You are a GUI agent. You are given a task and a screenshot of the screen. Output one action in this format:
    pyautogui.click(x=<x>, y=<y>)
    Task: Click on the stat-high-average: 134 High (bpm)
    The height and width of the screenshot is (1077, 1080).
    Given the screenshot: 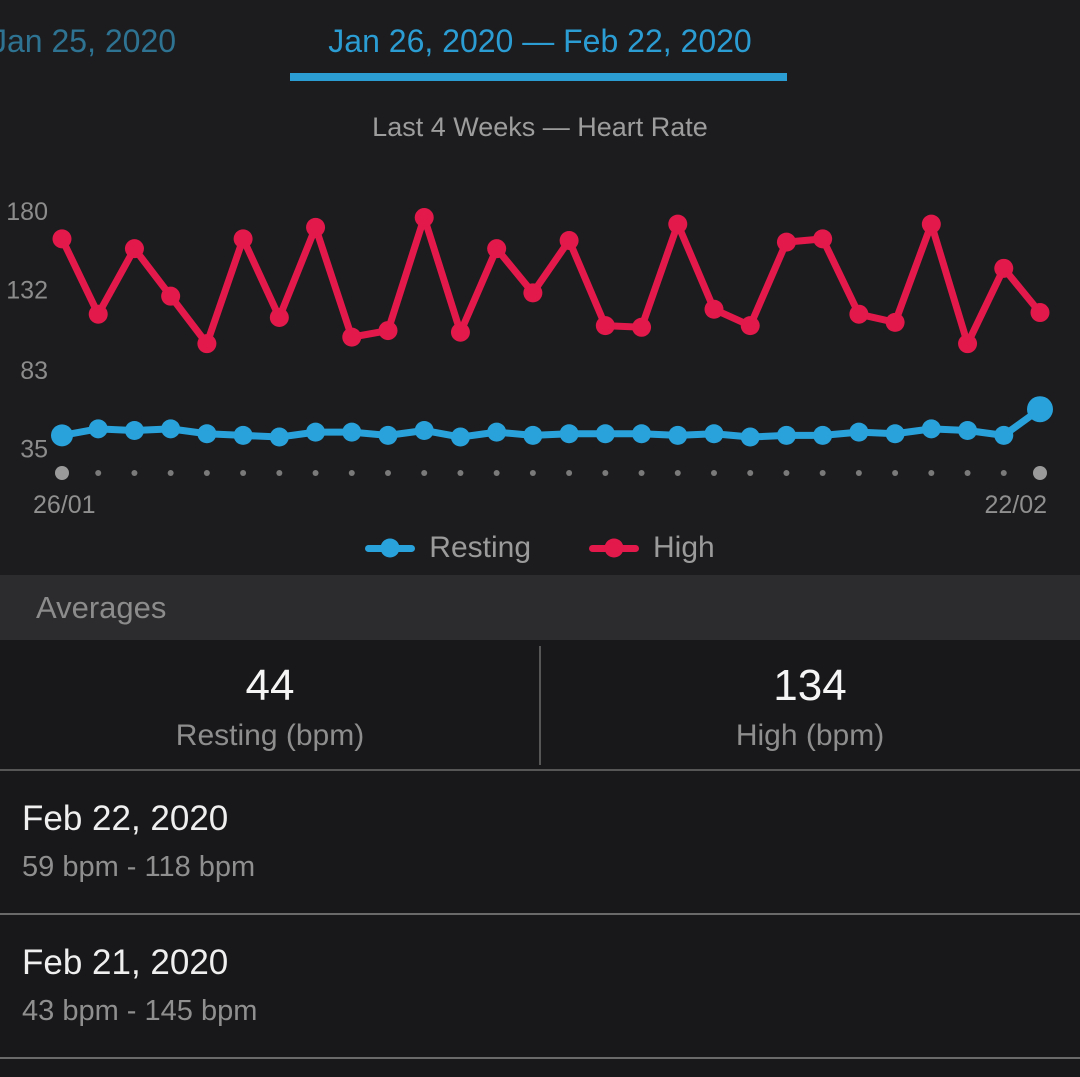 What is the action you would take?
    pyautogui.click(x=810, y=704)
    